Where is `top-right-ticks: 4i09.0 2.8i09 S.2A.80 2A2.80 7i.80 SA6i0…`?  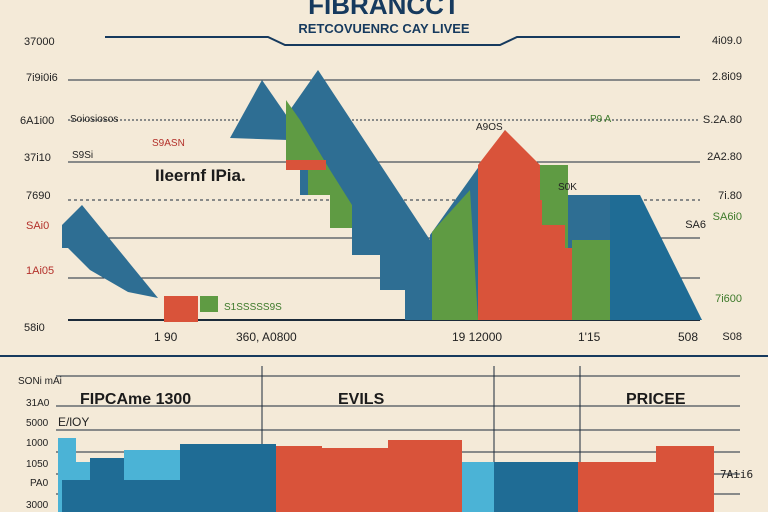
top-right-ticks: 4i09.0 2.8i09 S.2A.80 2A2.80 7i.80 SA6i0… is located at coordinates (713, 189).